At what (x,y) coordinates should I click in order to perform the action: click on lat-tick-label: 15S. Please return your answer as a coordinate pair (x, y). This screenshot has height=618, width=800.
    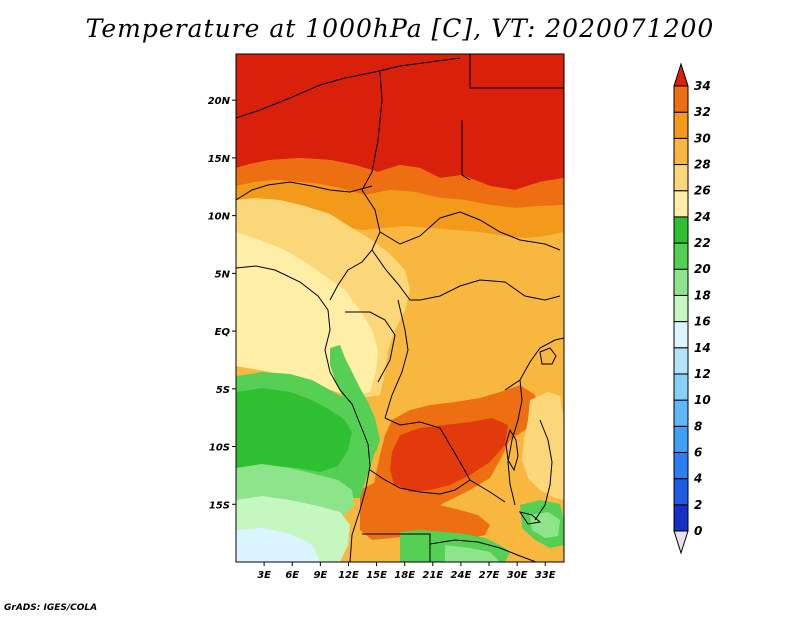
    Looking at the image, I should click on (219, 505).